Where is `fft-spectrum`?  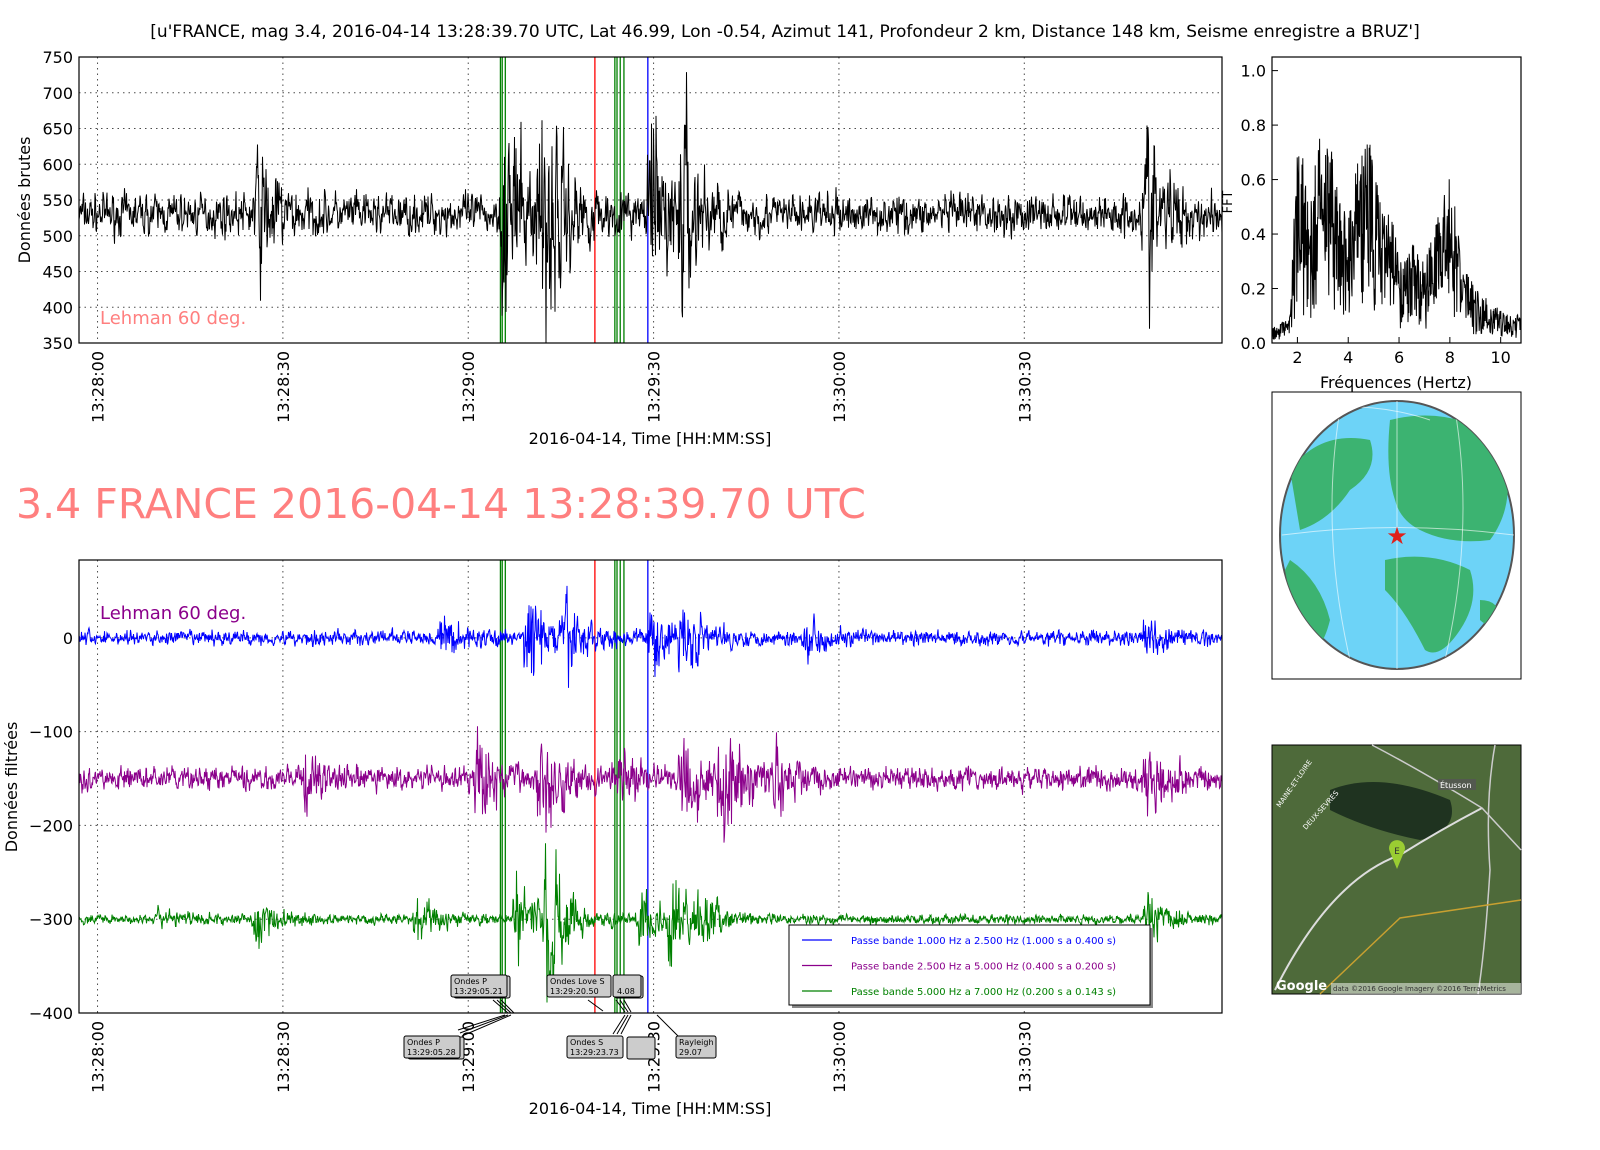
fft-spectrum is located at coordinates (1396, 239).